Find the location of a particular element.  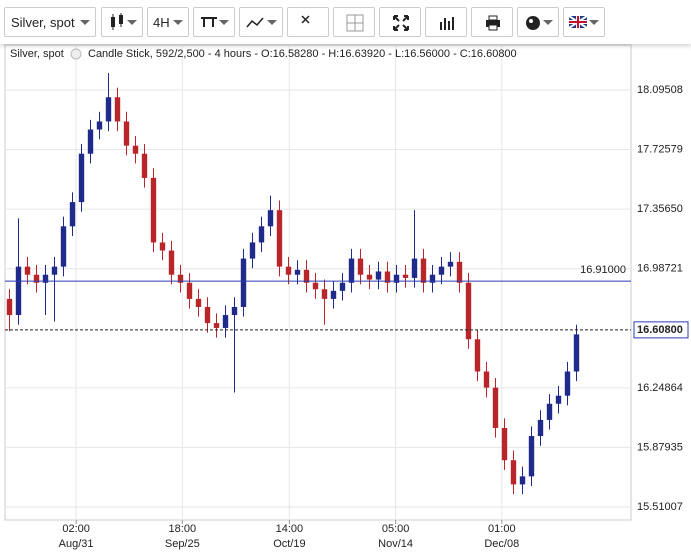

x-tick-label: 18:00 is located at coordinates (183, 529).